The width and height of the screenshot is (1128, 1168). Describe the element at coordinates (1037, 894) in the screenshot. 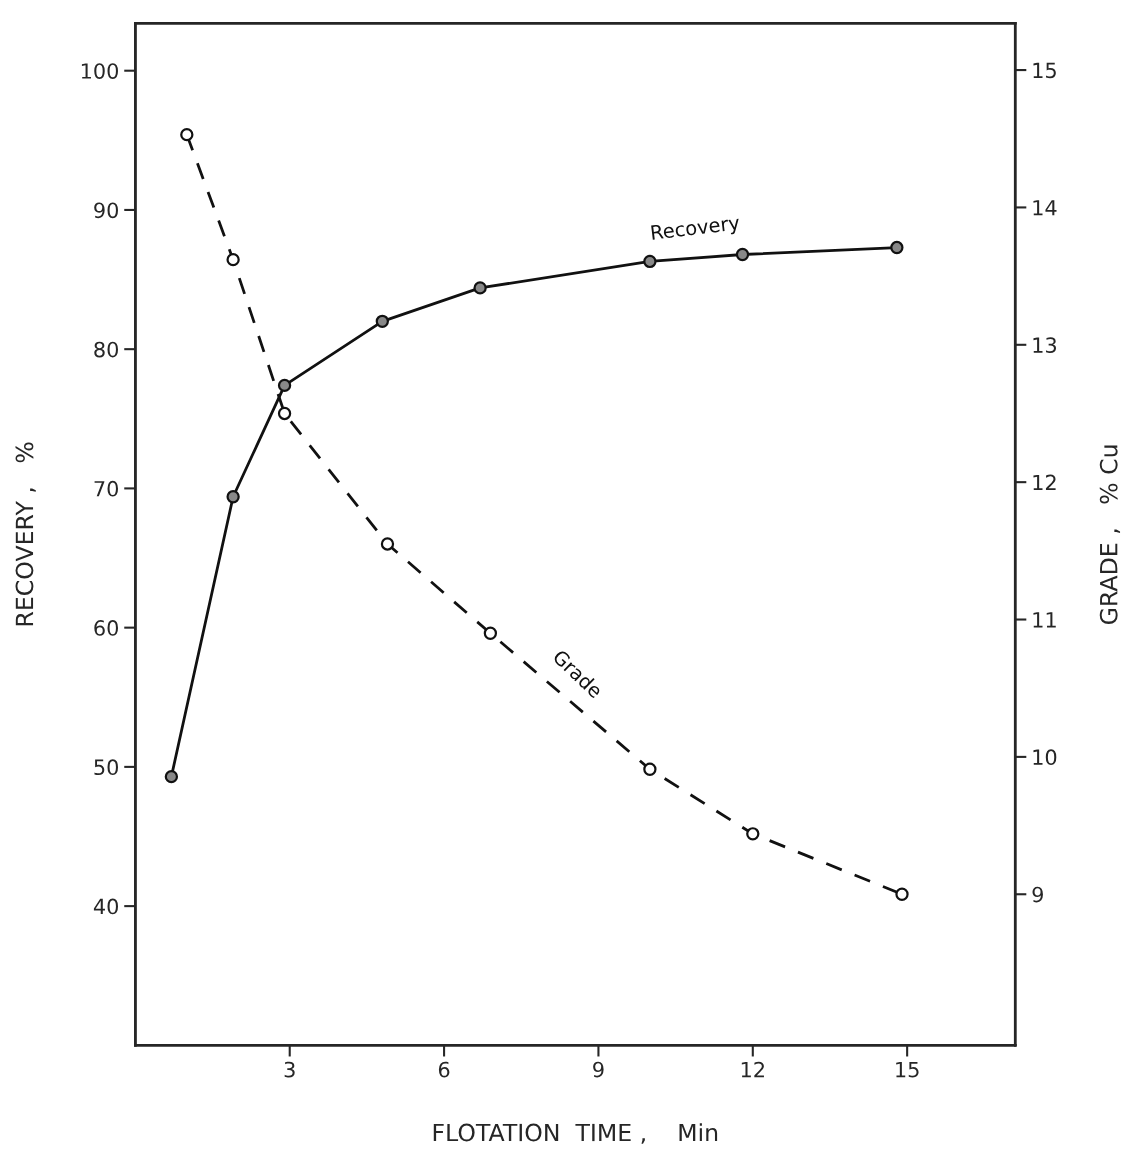

I see `y2-tick-label: 9` at that location.